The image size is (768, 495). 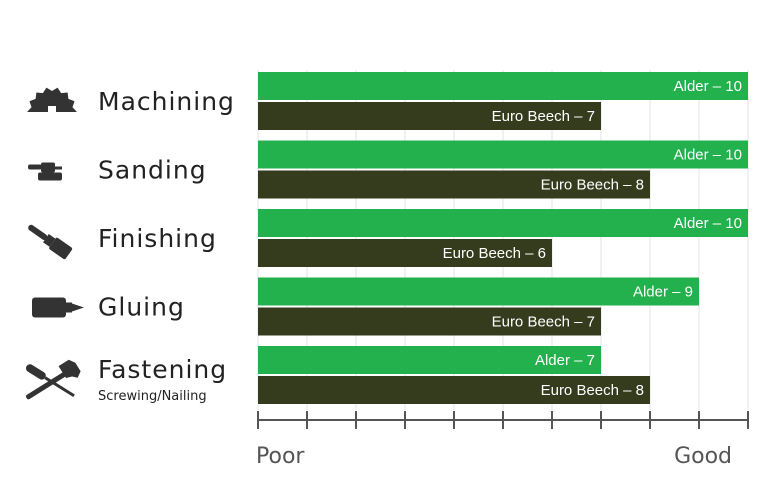 What do you see at coordinates (157, 238) in the screenshot?
I see `category-label: Finishing` at bounding box center [157, 238].